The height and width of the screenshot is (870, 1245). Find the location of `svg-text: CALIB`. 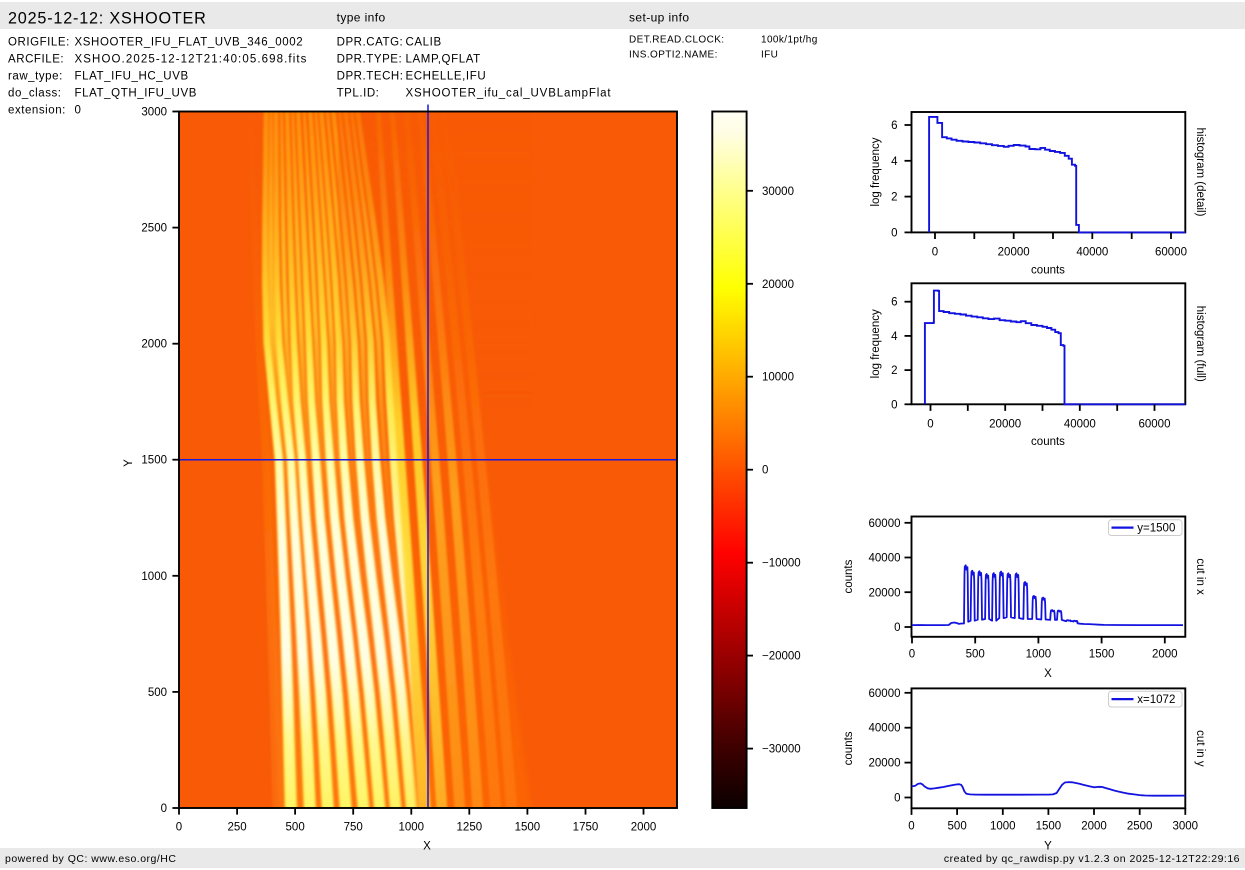

svg-text: CALIB is located at coordinates (424, 43).